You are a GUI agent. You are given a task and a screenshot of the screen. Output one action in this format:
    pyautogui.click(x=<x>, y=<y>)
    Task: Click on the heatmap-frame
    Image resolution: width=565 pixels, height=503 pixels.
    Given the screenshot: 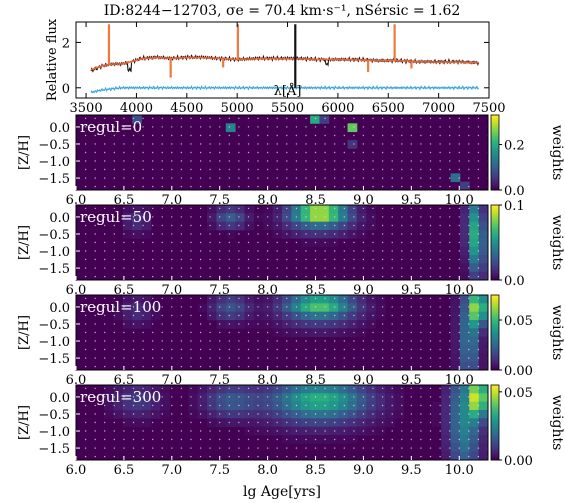 What is the action you would take?
    pyautogui.click(x=282, y=332)
    